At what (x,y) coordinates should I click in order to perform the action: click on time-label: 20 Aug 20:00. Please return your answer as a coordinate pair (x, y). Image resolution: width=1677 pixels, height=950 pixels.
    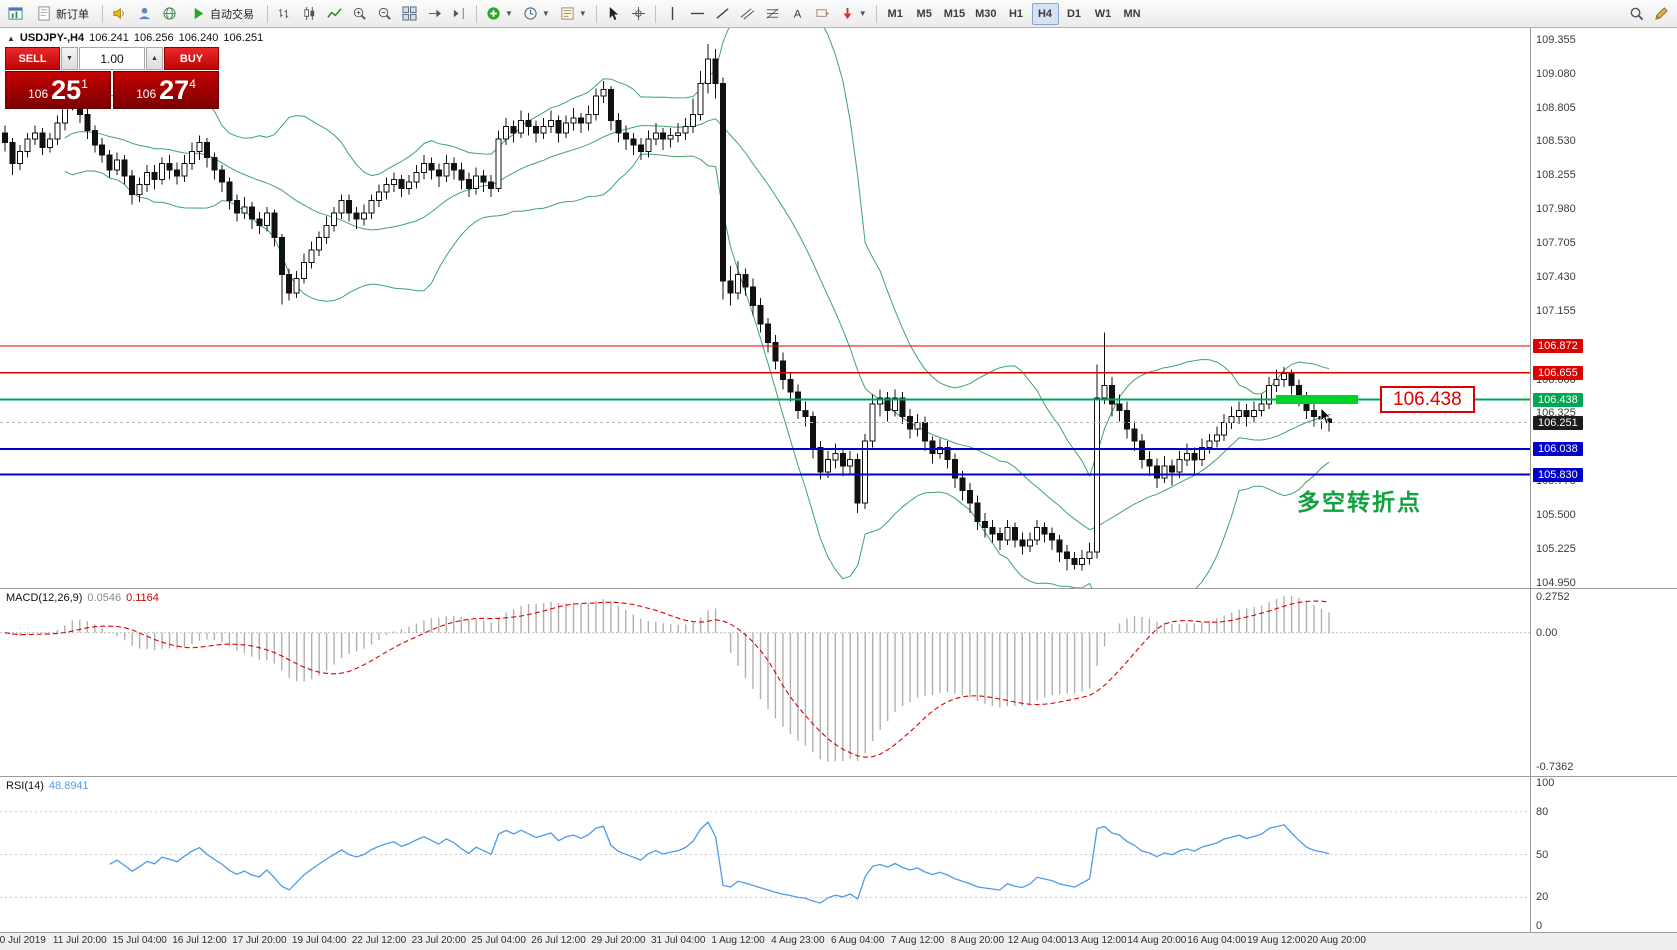
    Looking at the image, I should click on (1336, 940).